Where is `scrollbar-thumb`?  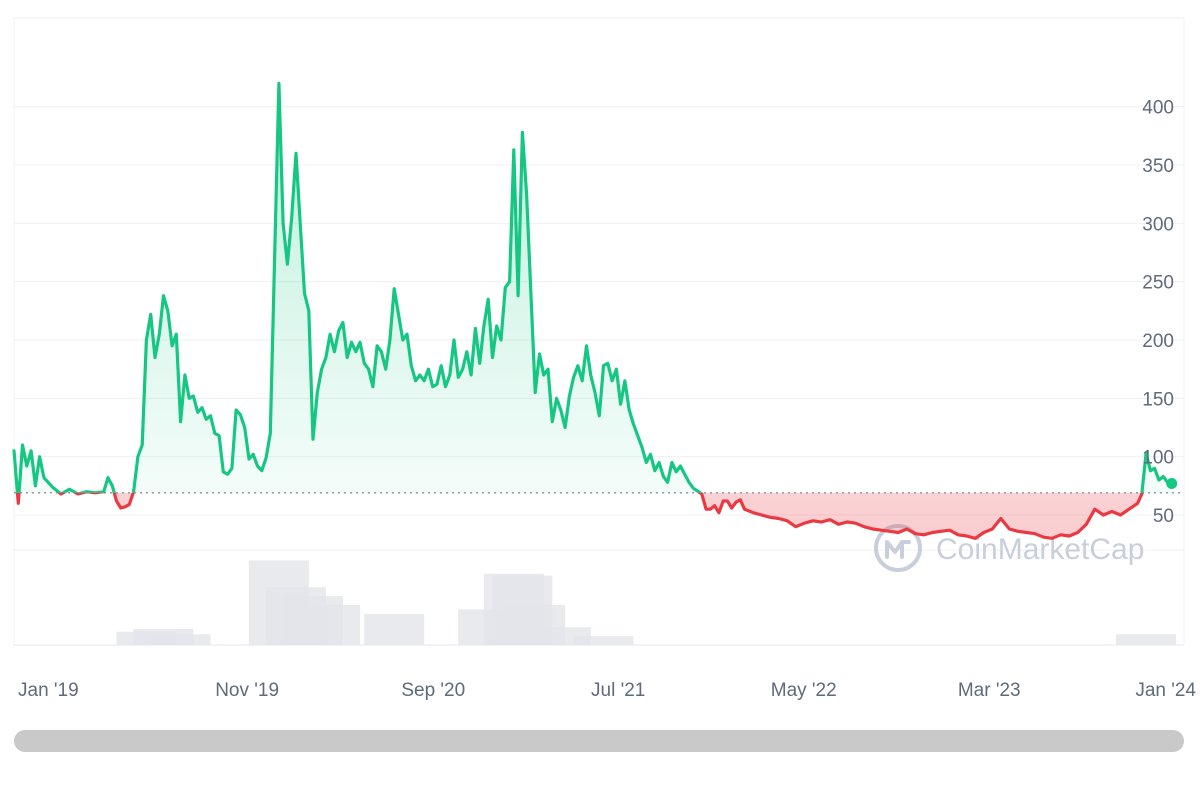 scrollbar-thumb is located at coordinates (599, 741).